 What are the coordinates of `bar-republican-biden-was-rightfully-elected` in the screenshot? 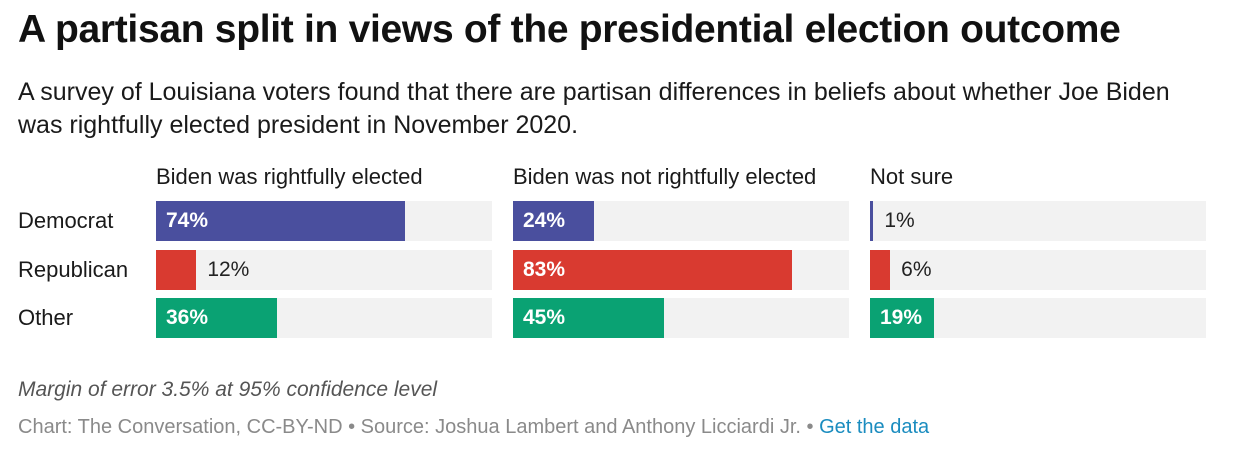 It's located at (176, 270).